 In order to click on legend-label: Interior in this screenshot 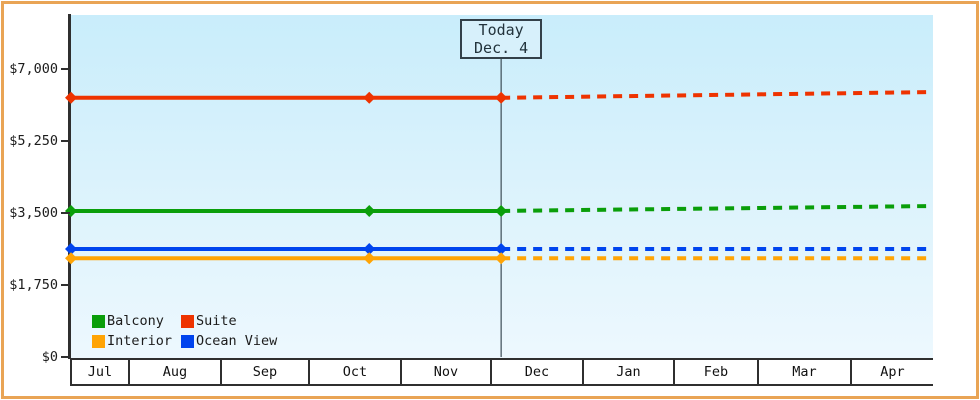, I will do `click(140, 341)`.